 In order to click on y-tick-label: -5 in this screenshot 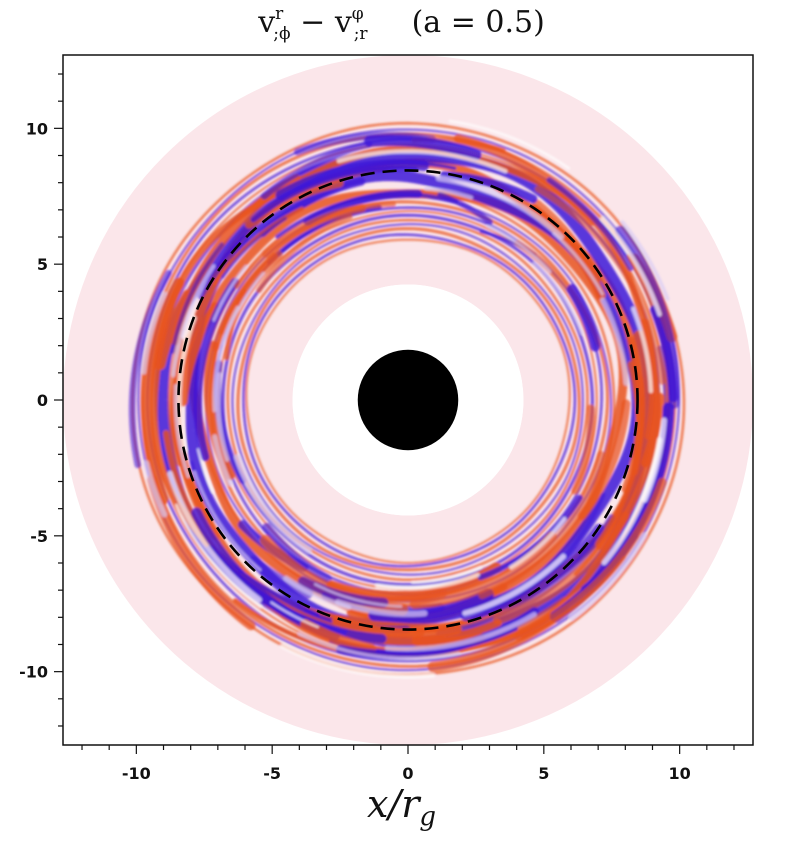, I will do `click(39, 536)`.